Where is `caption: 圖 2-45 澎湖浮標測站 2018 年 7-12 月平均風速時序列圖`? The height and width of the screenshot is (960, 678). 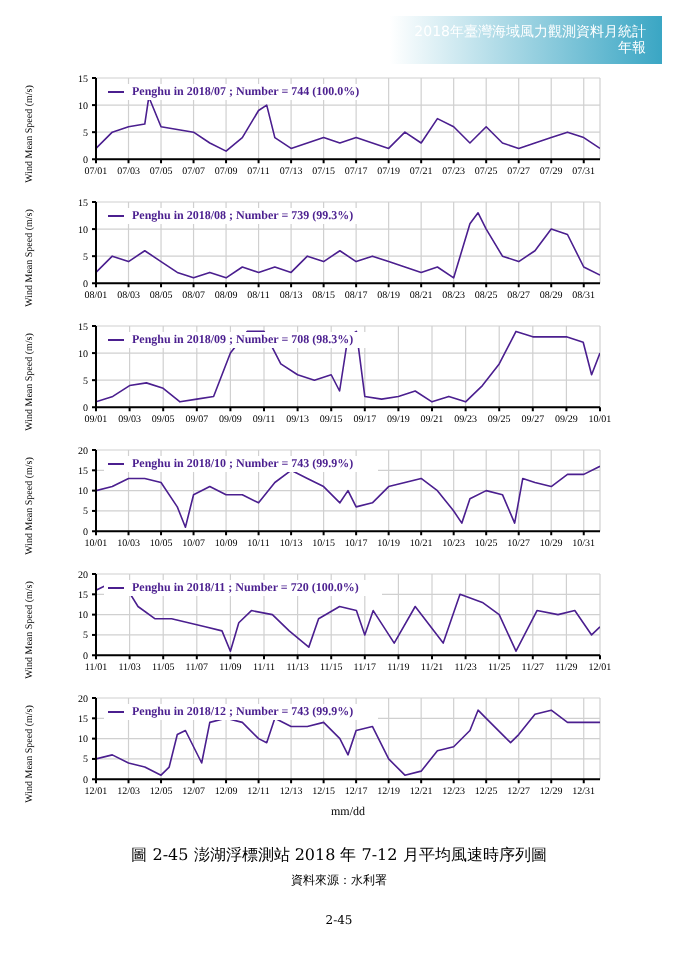 caption: 圖 2-45 澎湖浮標測站 2018 年 7-12 月平均風速時序列圖 is located at coordinates (339, 855).